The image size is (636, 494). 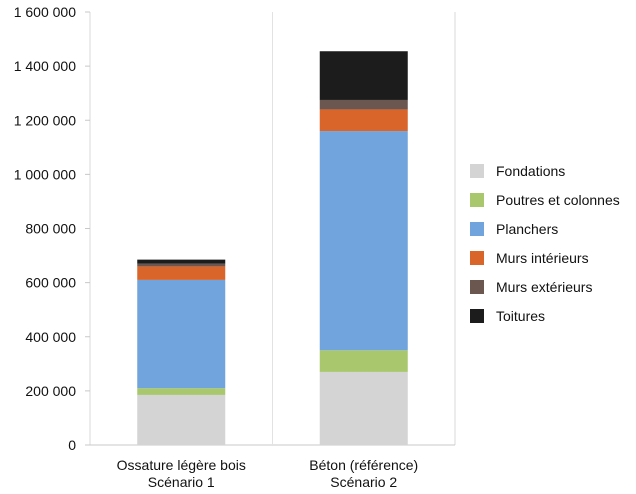 I want to click on y-tick-label: 1 400 000, so click(x=45, y=66).